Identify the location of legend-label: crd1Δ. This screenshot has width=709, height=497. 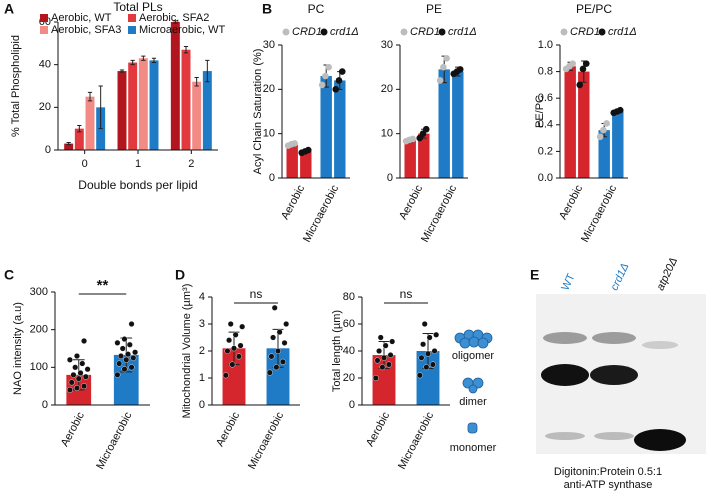
(622, 32).